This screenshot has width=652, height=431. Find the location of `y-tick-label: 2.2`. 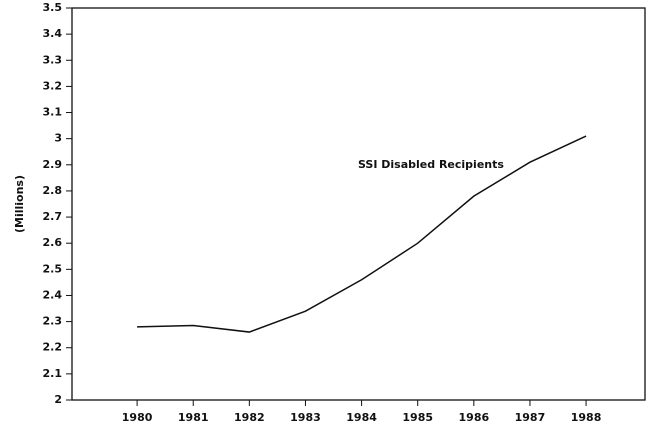

y-tick-label: 2.2 is located at coordinates (53, 347).